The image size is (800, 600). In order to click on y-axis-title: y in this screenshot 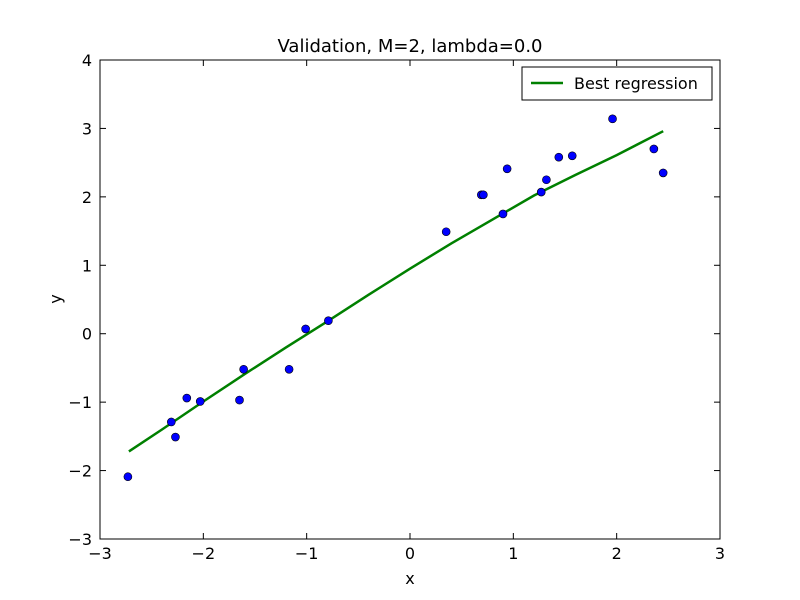, I will do `click(55, 298)`.